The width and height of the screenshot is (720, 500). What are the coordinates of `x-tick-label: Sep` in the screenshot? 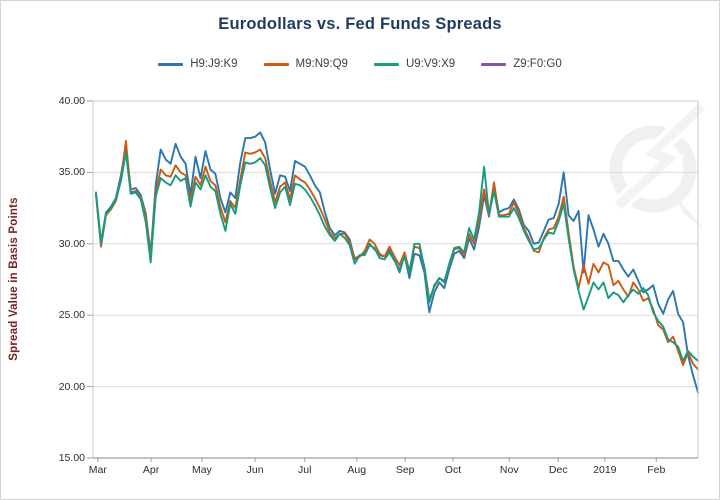 It's located at (405, 470).